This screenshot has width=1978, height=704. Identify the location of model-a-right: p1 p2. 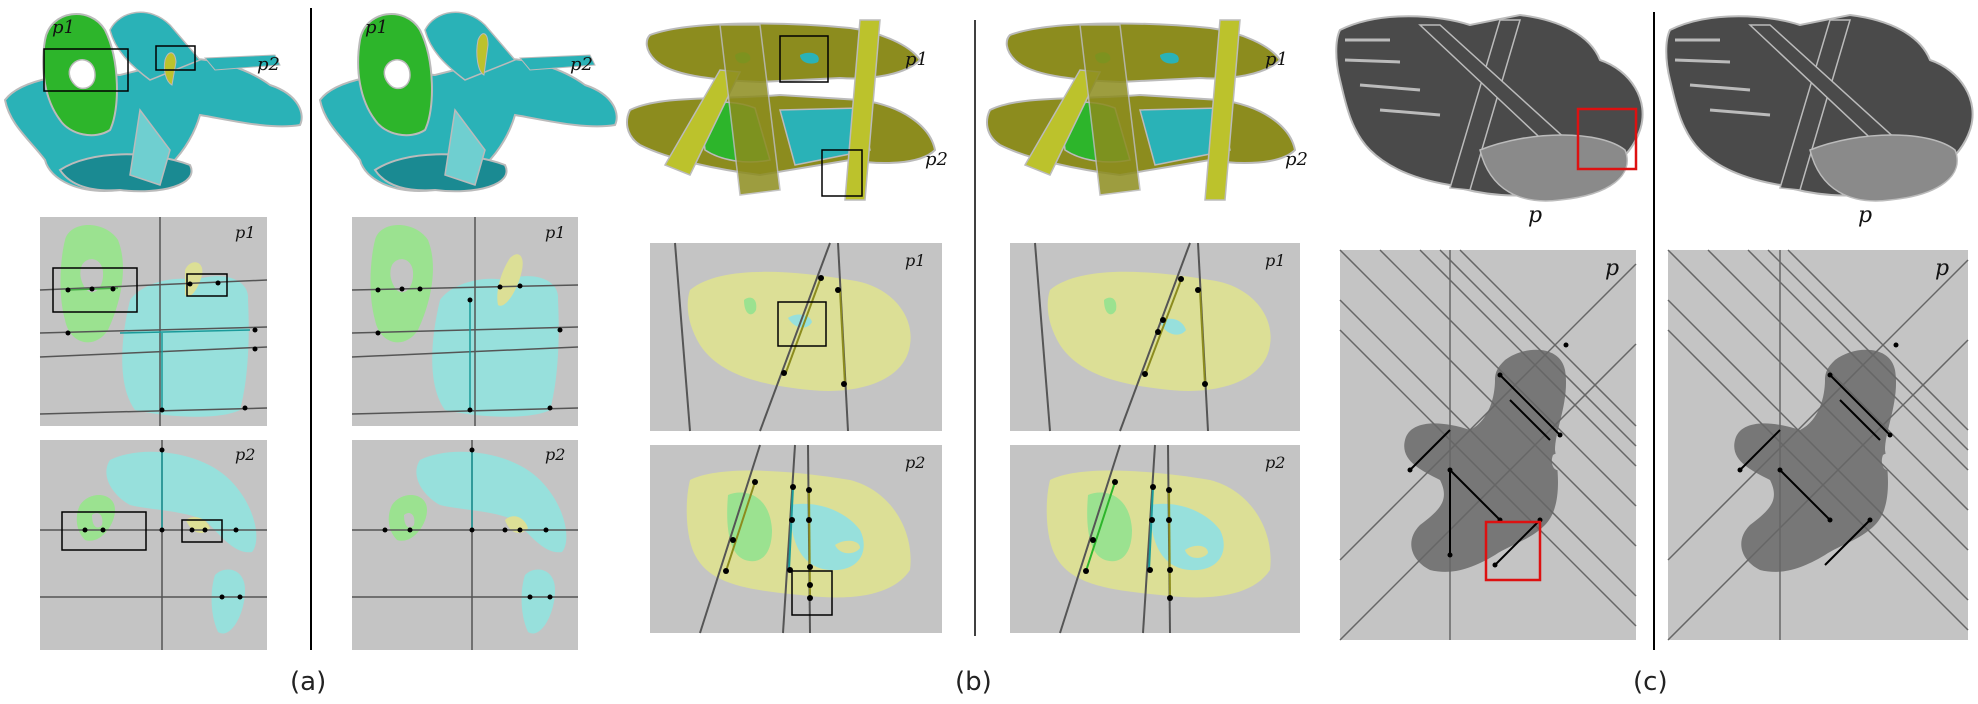
(468, 102).